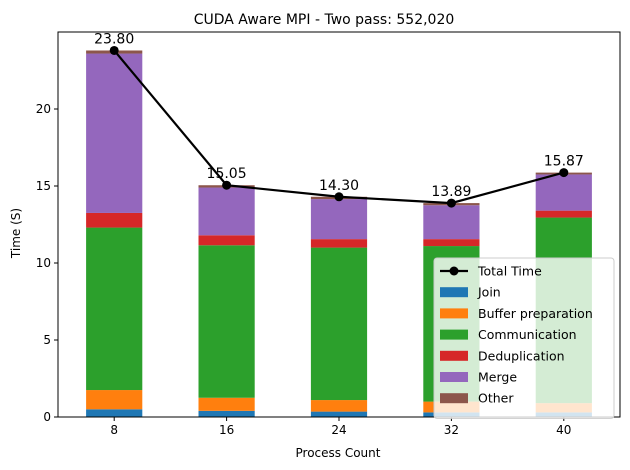 The image size is (630, 470). What do you see at coordinates (563, 430) in the screenshot?
I see `x-tick-label-40: 40` at bounding box center [563, 430].